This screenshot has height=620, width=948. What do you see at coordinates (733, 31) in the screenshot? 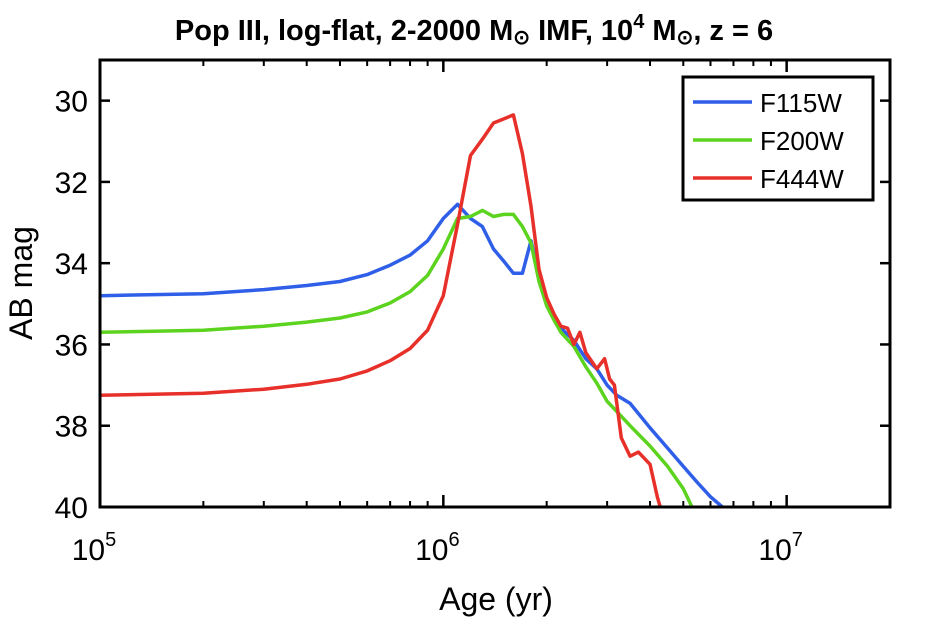
I see `title-suffix: , z = 6` at bounding box center [733, 31].